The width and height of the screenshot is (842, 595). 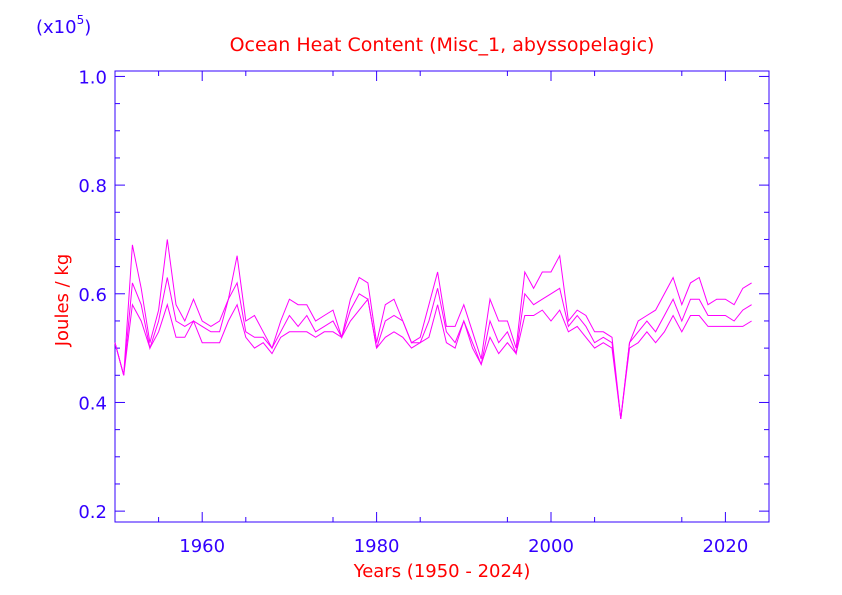 What do you see at coordinates (202, 546) in the screenshot?
I see `x-tick-label: 1960` at bounding box center [202, 546].